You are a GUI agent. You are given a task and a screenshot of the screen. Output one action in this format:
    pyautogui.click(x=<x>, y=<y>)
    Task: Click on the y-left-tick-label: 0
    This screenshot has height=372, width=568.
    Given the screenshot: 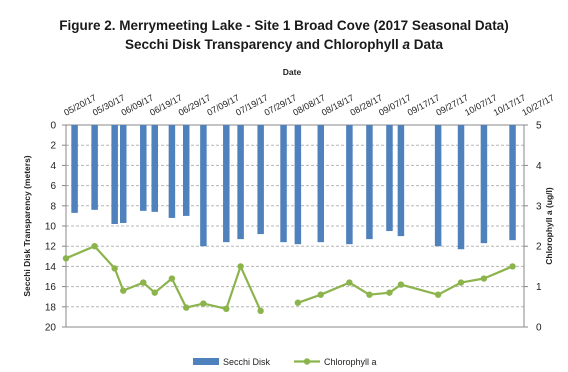 What is the action you would take?
    pyautogui.click(x=53, y=126)
    